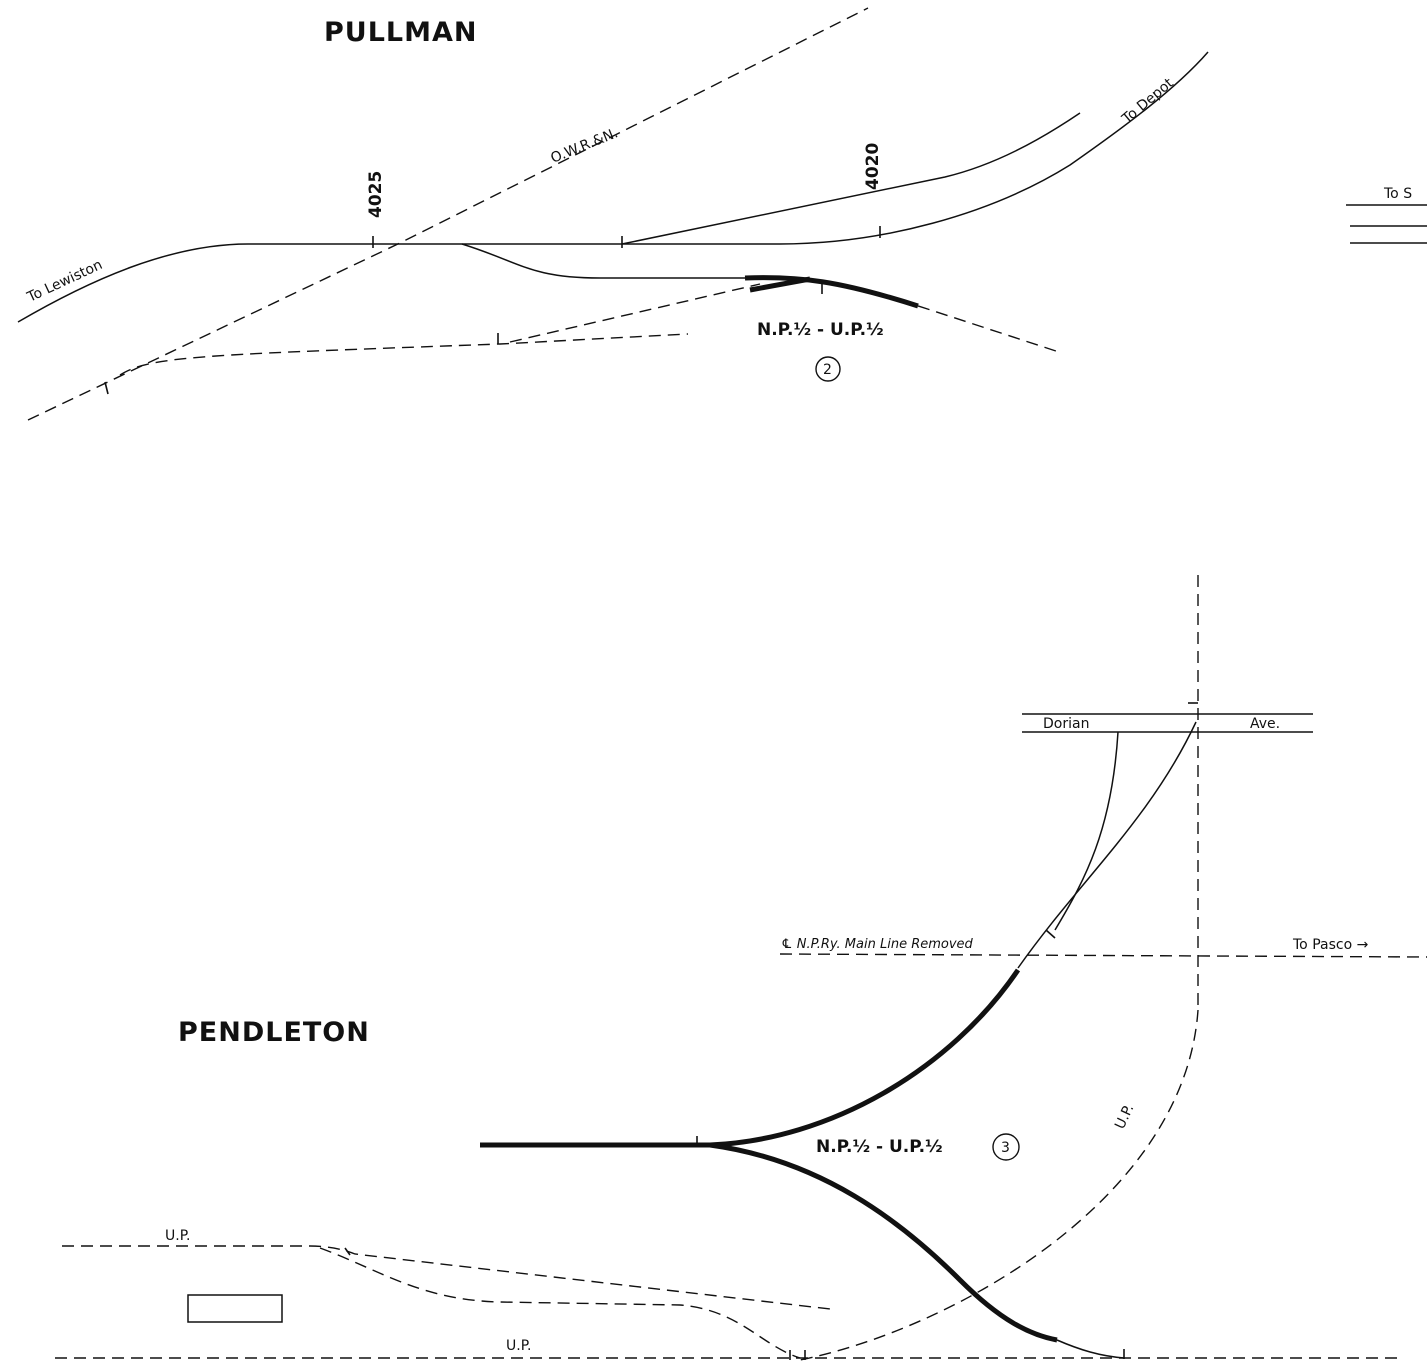  Describe the element at coordinates (585, 145) in the screenshot. I see `owrn-label: O.W.R.&N.` at that location.